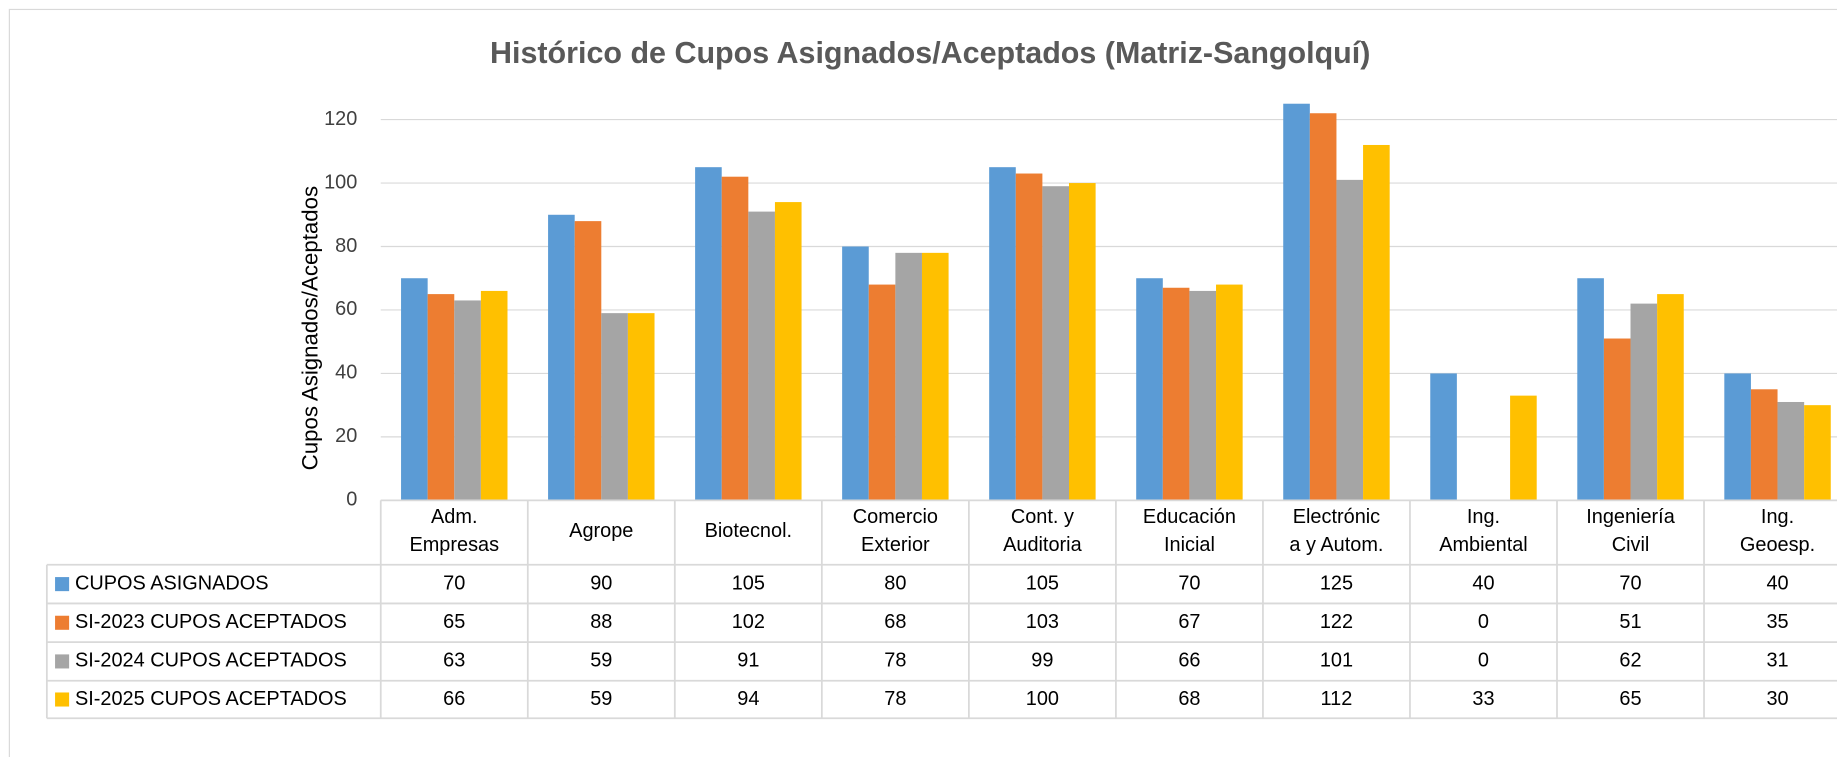  Describe the element at coordinates (1336, 583) in the screenshot. I see `table-cell: 125` at that location.